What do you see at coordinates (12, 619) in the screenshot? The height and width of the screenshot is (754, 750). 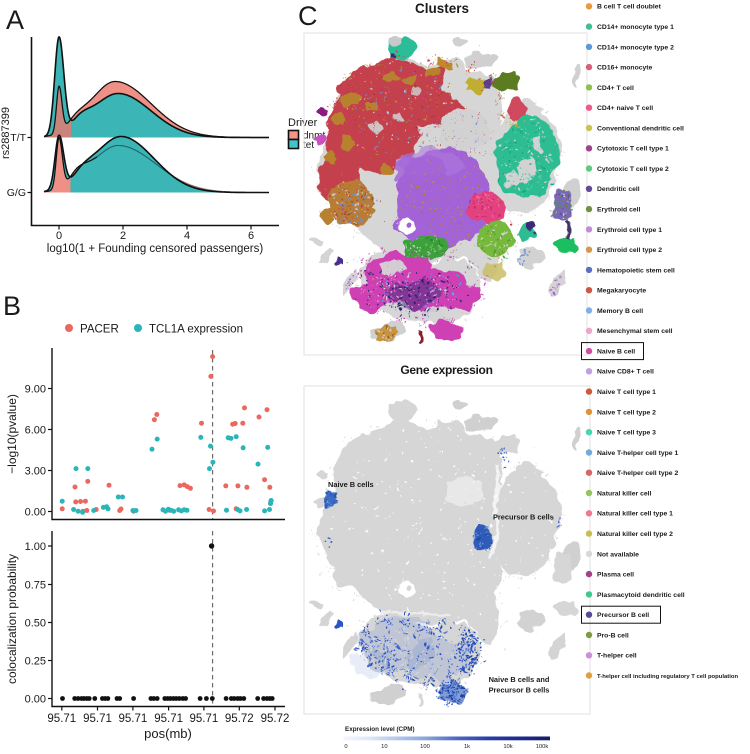 I see `svg-text: colocalization probability` at bounding box center [12, 619].